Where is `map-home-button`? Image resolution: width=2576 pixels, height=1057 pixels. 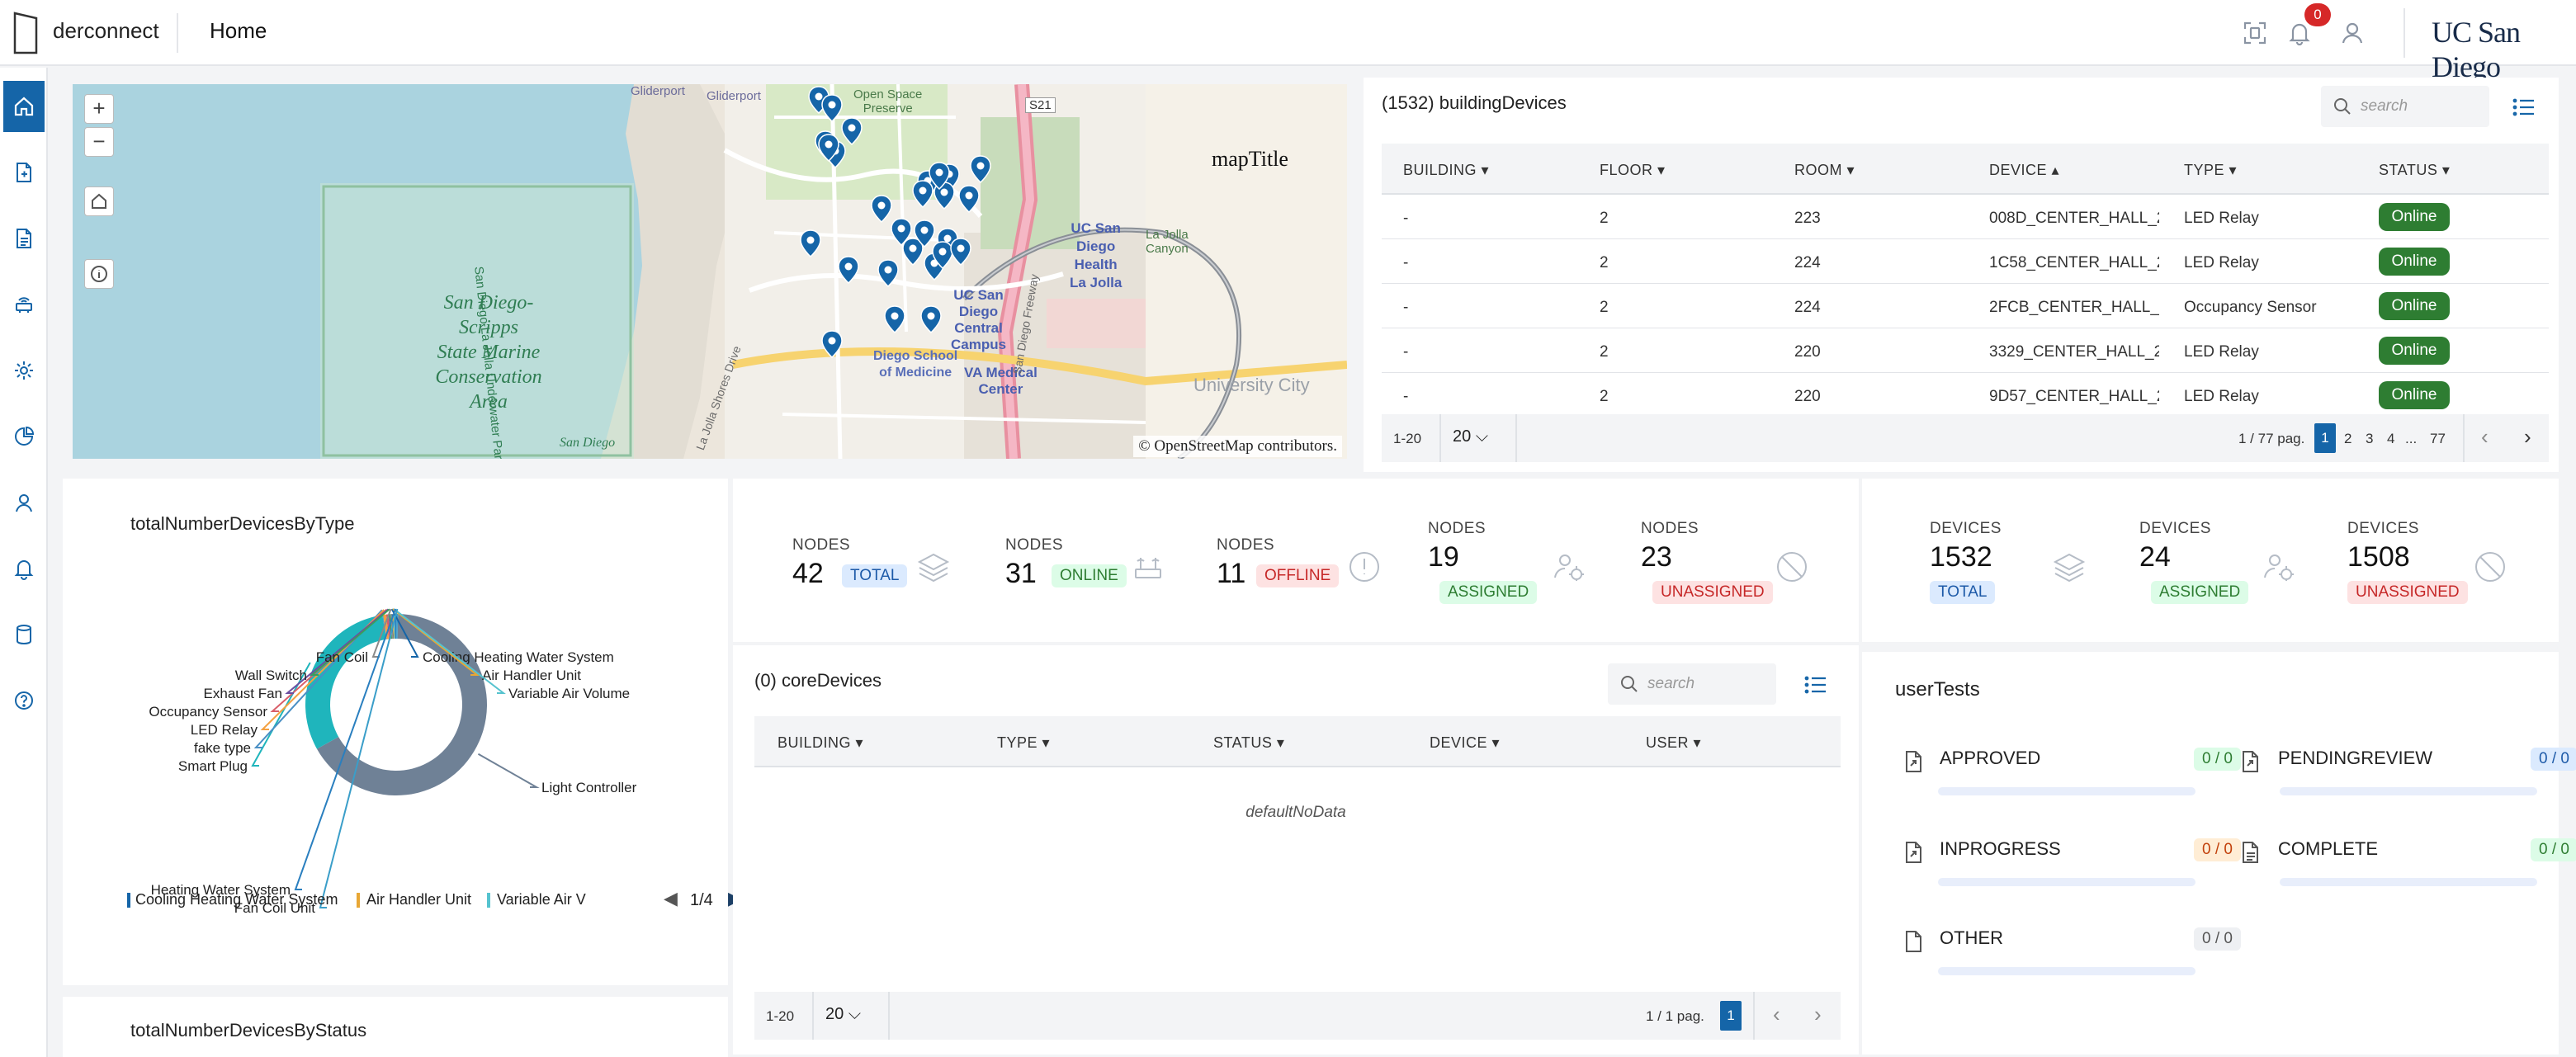
map-home-button is located at coordinates (99, 201).